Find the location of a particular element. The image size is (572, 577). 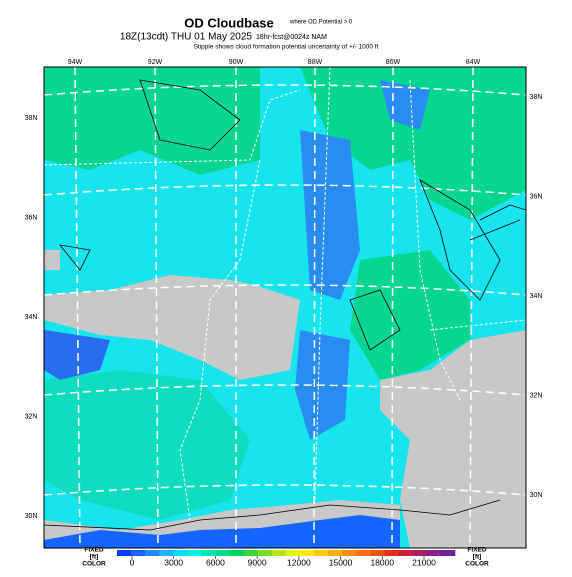

colorbar-tick-label: 9000 is located at coordinates (257, 562).